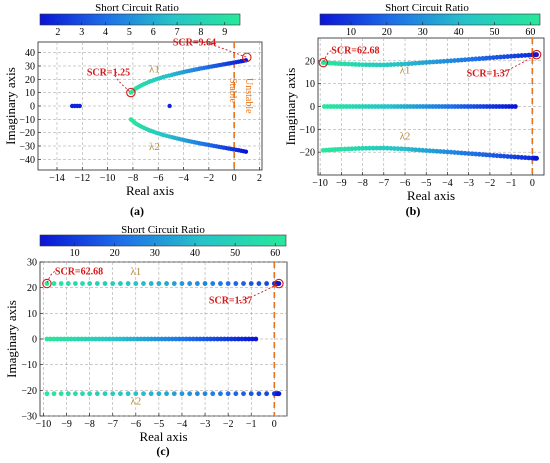 This screenshot has width=550, height=463. Describe the element at coordinates (30, 80) in the screenshot. I see `y-tick-label: 20` at that location.